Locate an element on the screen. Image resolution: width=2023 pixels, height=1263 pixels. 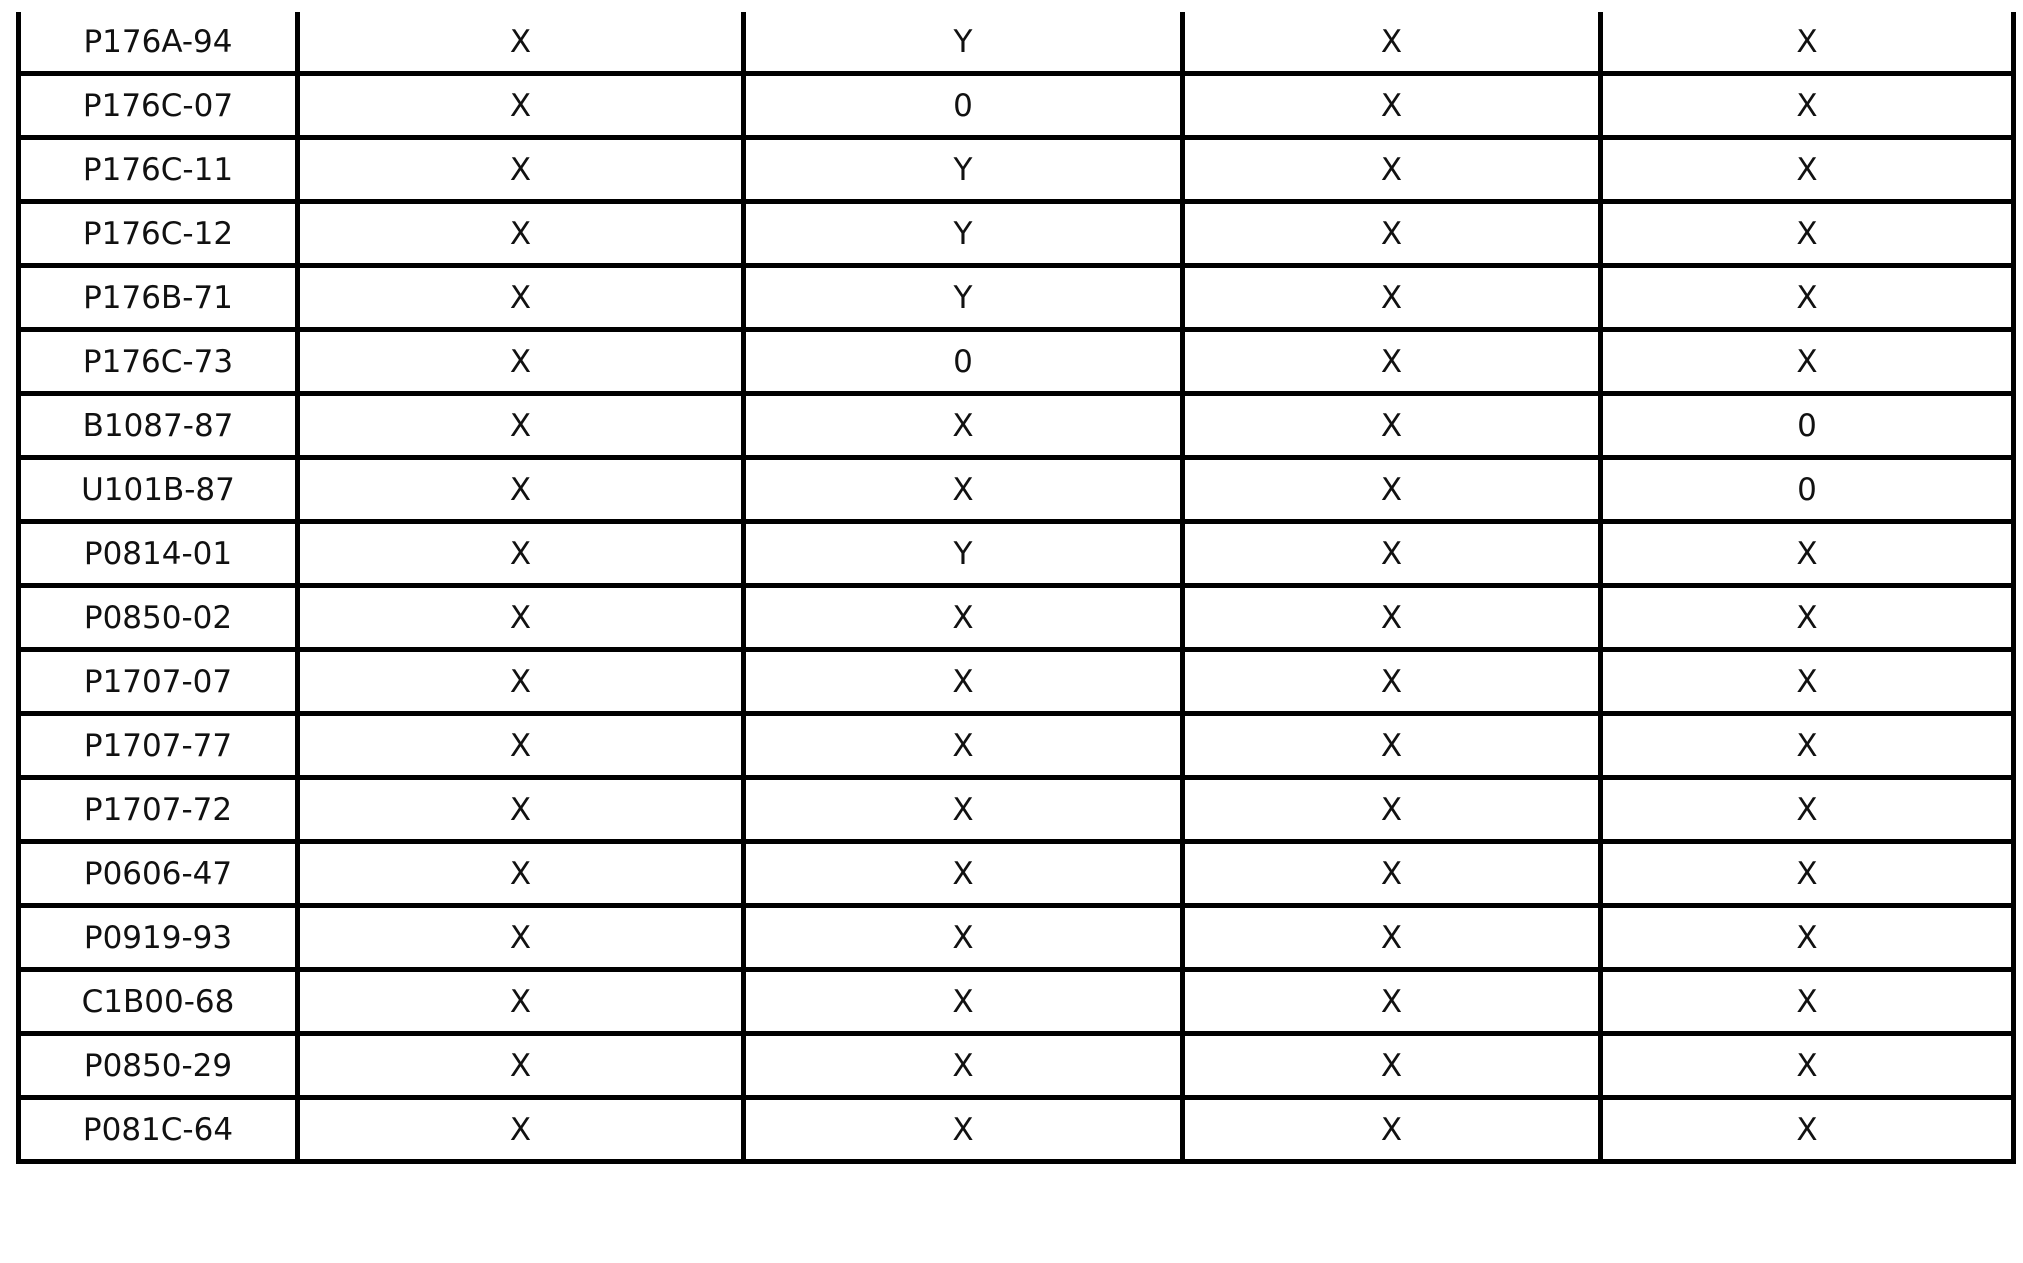
code-cell: P176C-73 is located at coordinates (158, 361).